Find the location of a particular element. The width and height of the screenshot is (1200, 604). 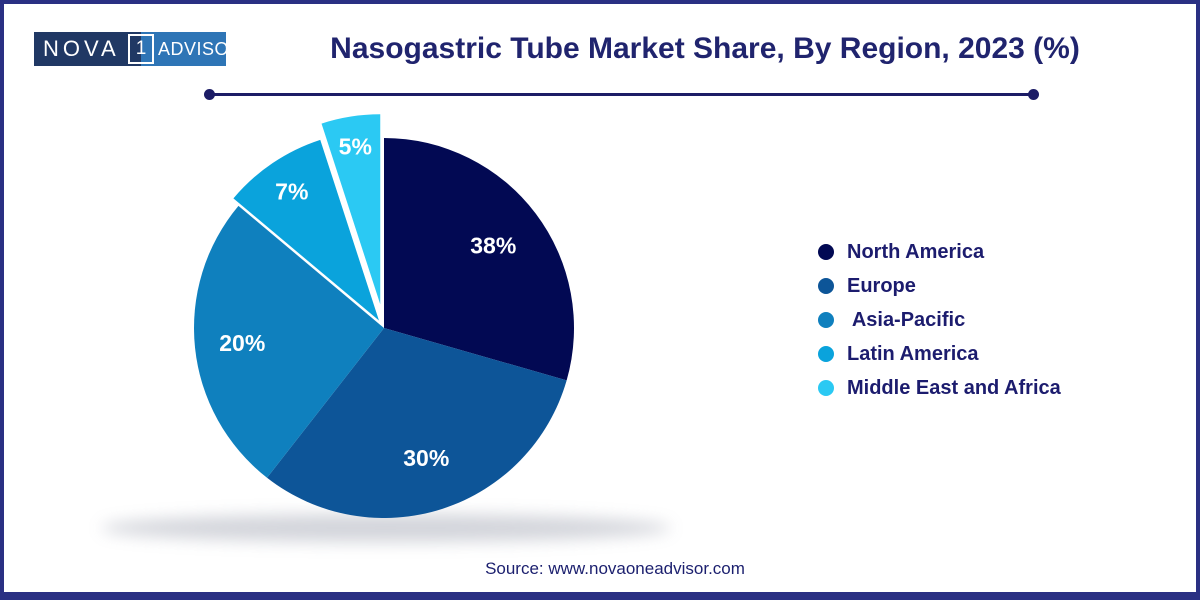

legend-label-latin-america: Latin America is located at coordinates (913, 354).